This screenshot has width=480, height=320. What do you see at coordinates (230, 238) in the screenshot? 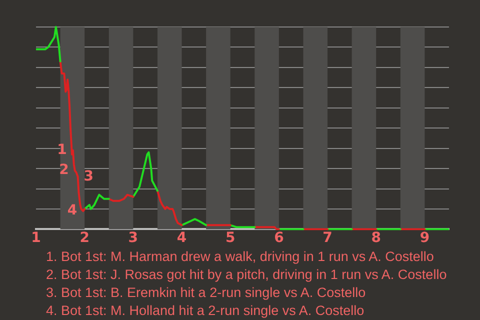
I see `x-tick-label: 5` at bounding box center [230, 238].